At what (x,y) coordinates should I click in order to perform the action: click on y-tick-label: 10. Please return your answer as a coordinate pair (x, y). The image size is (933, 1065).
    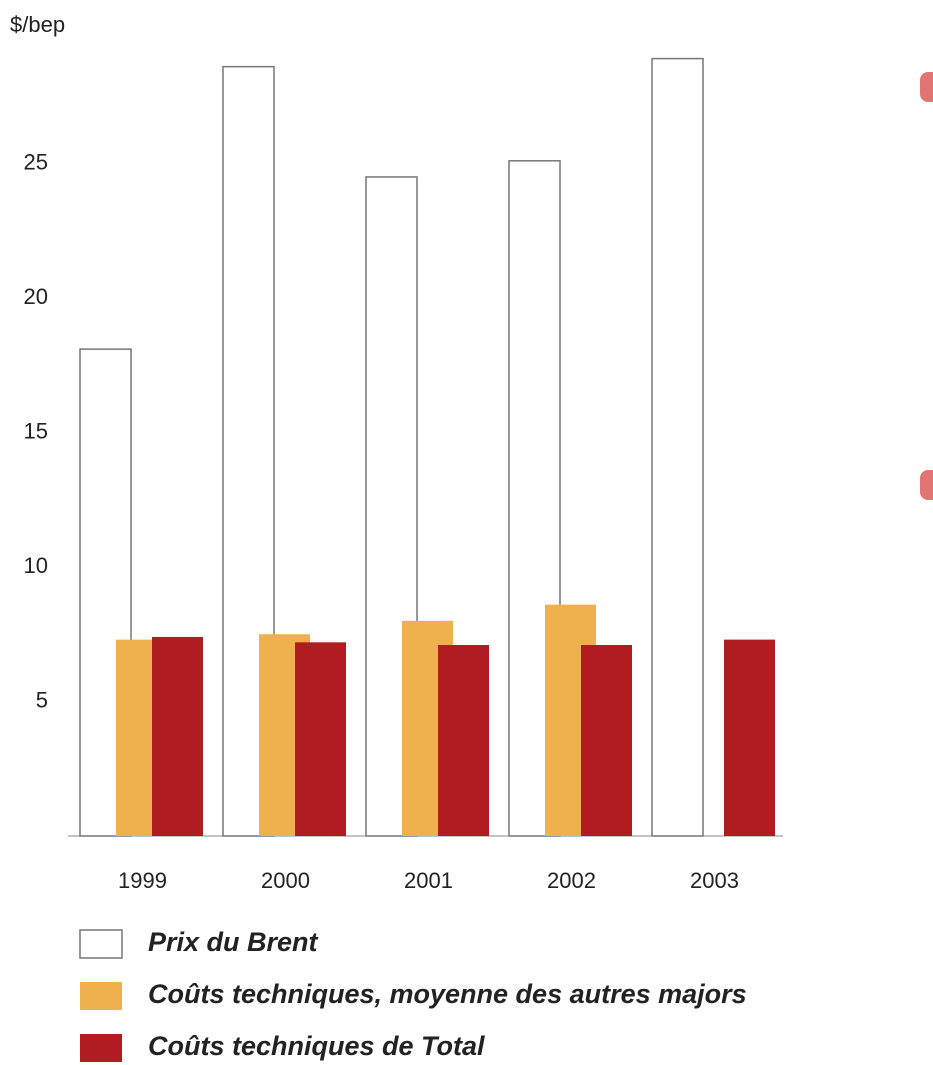
    Looking at the image, I should click on (36, 565).